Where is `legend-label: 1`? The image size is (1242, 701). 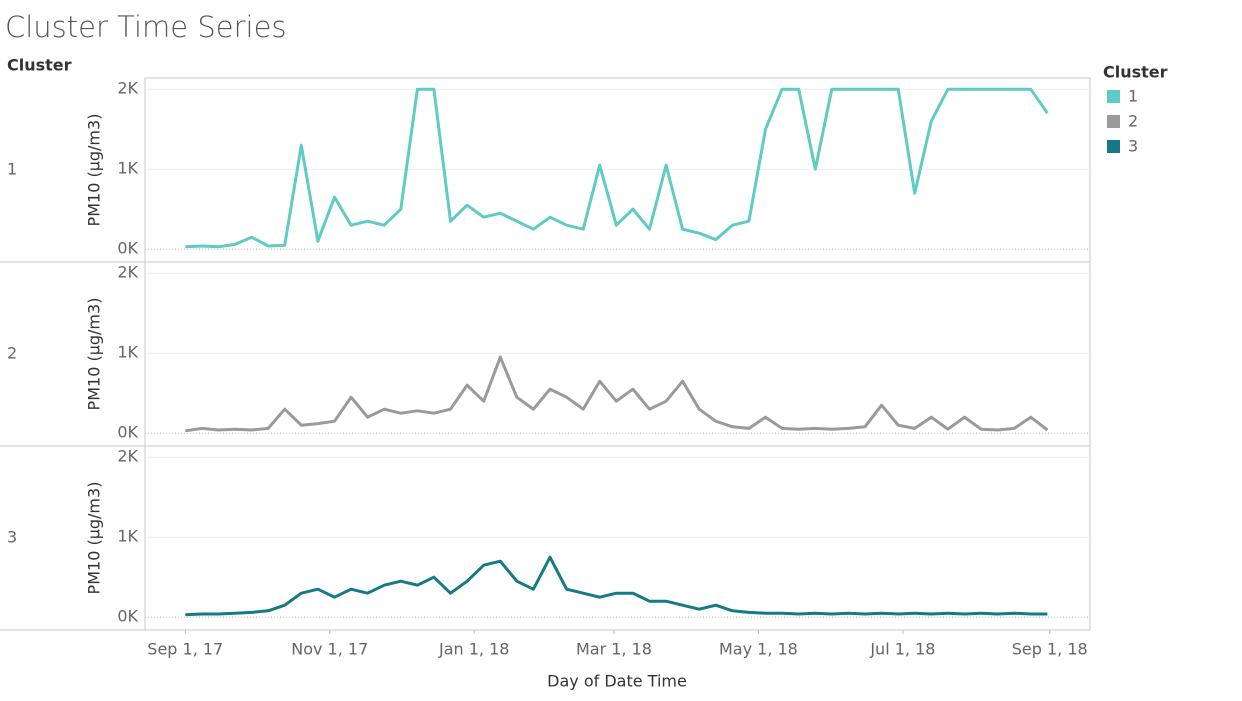
legend-label: 1 is located at coordinates (1133, 96).